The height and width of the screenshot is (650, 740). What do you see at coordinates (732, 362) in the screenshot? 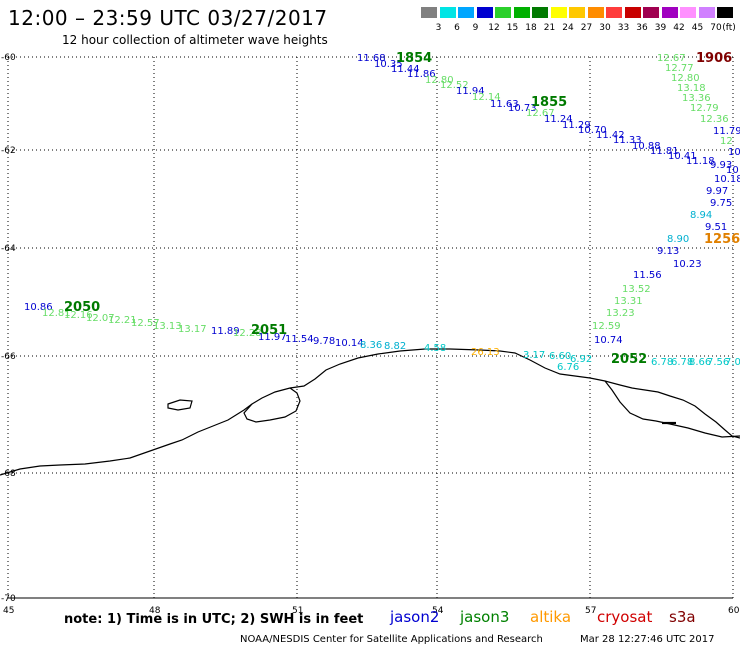
I see `wave-height-value: 7.00` at bounding box center [732, 362].